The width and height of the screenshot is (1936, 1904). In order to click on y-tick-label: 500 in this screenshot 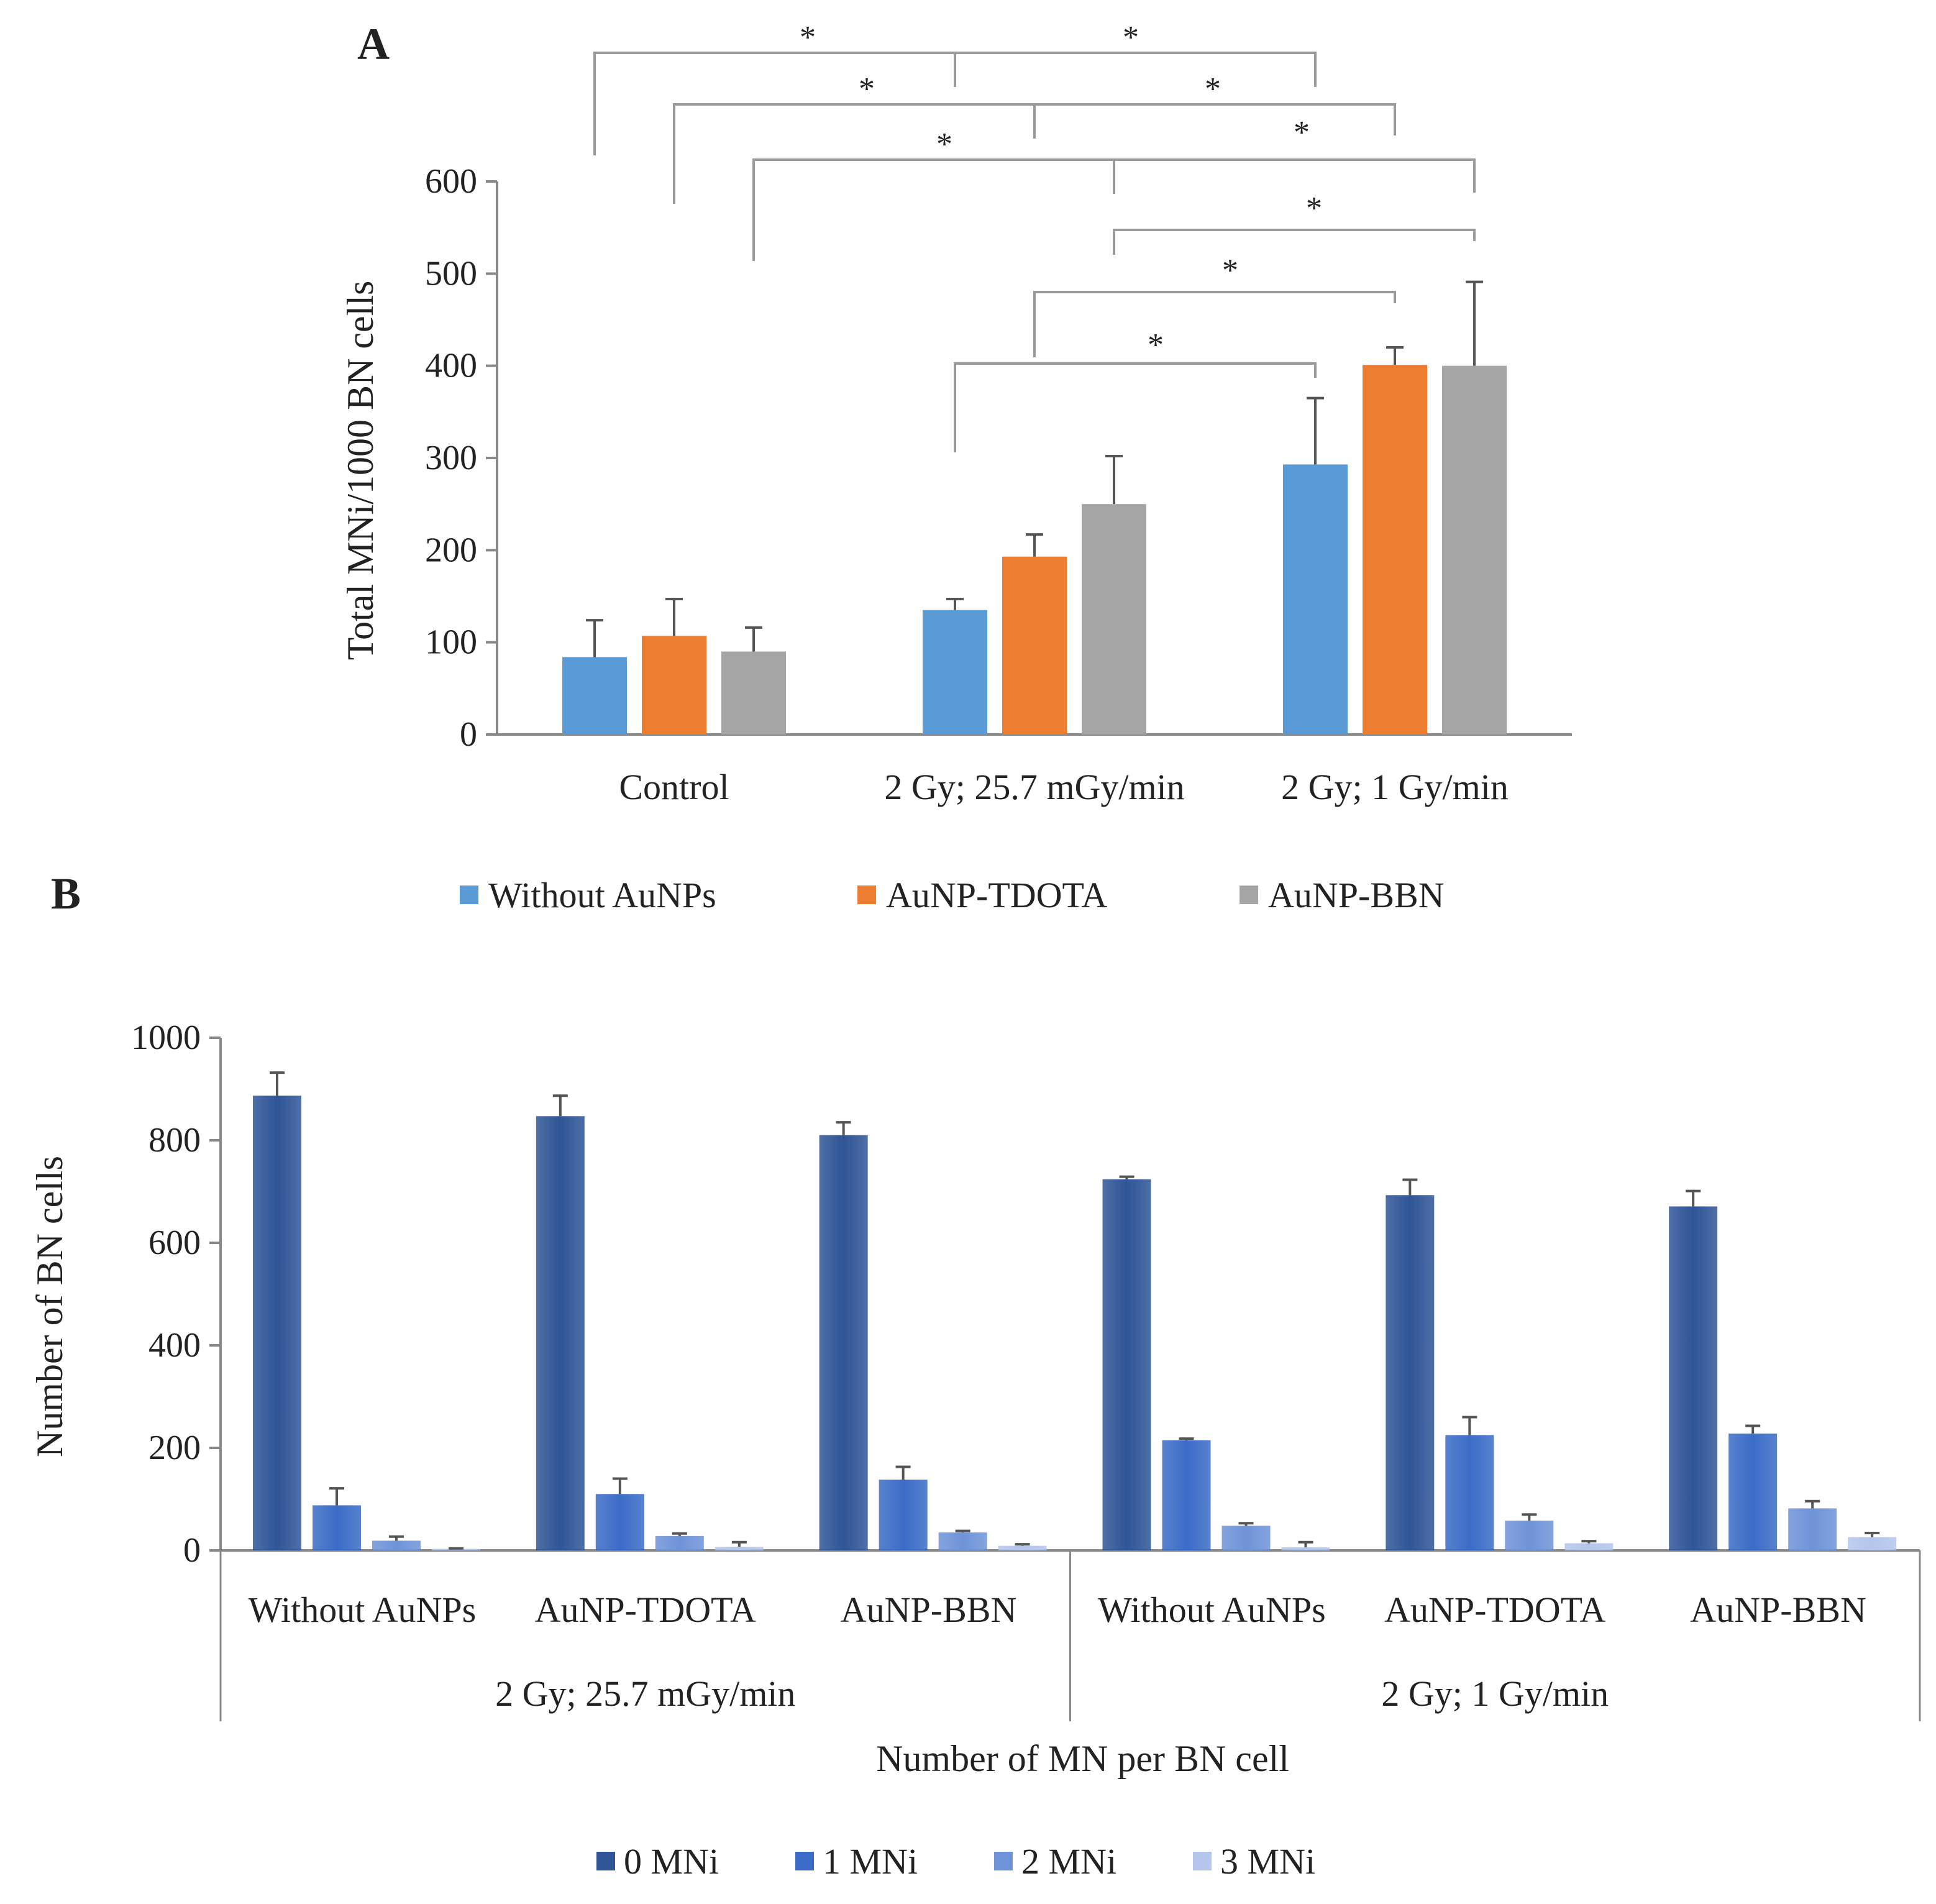, I will do `click(451, 273)`.